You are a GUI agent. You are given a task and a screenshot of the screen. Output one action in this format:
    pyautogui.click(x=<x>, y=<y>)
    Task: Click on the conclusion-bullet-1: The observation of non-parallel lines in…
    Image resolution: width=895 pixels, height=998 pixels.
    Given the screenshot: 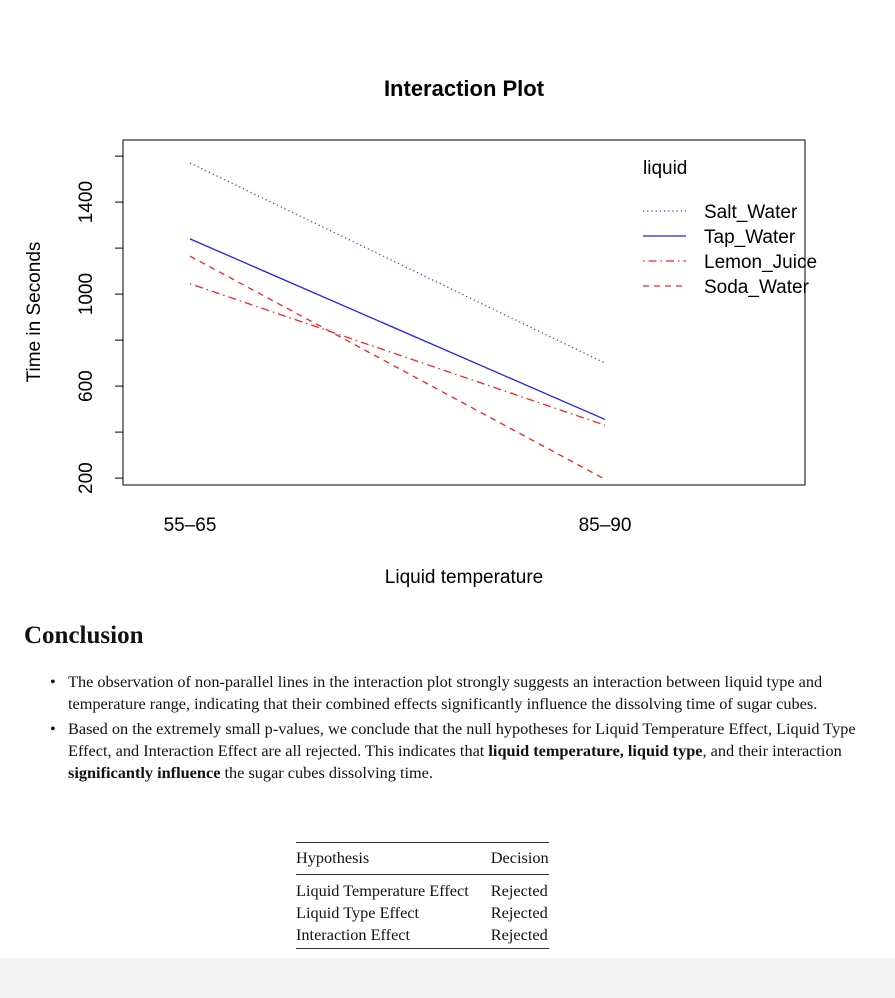 What is the action you would take?
    pyautogui.click(x=459, y=692)
    